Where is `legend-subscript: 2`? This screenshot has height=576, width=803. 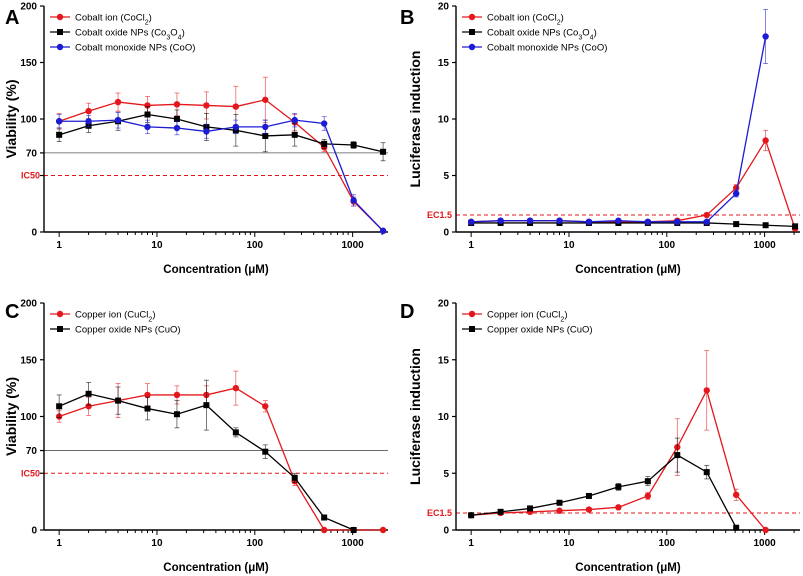 legend-subscript: 2 is located at coordinates (559, 22).